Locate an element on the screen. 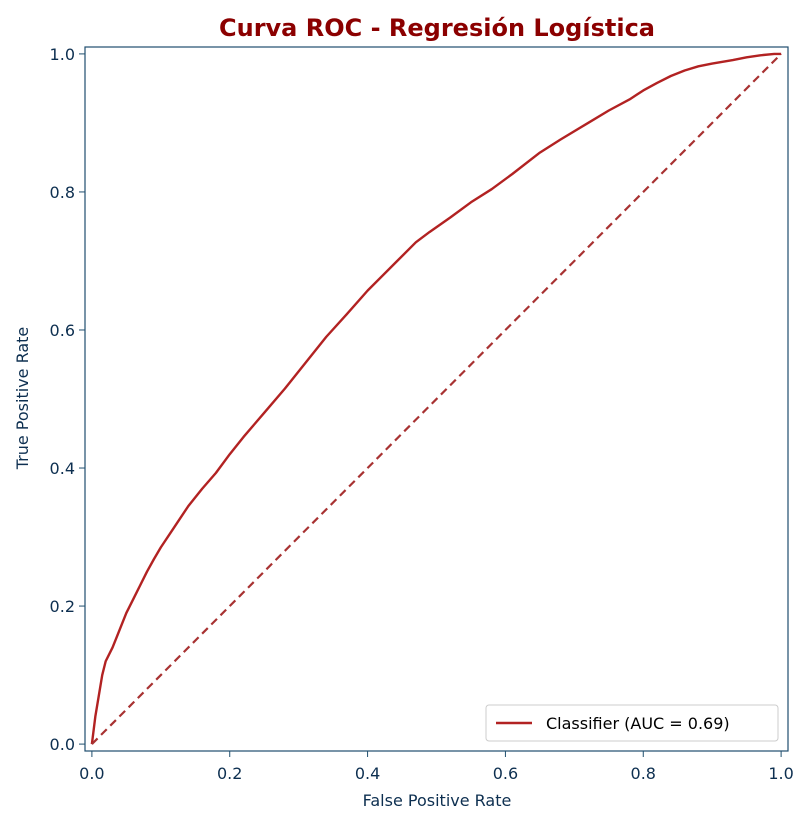 The height and width of the screenshot is (824, 811). x-tick-label: 1.0 is located at coordinates (780, 773).